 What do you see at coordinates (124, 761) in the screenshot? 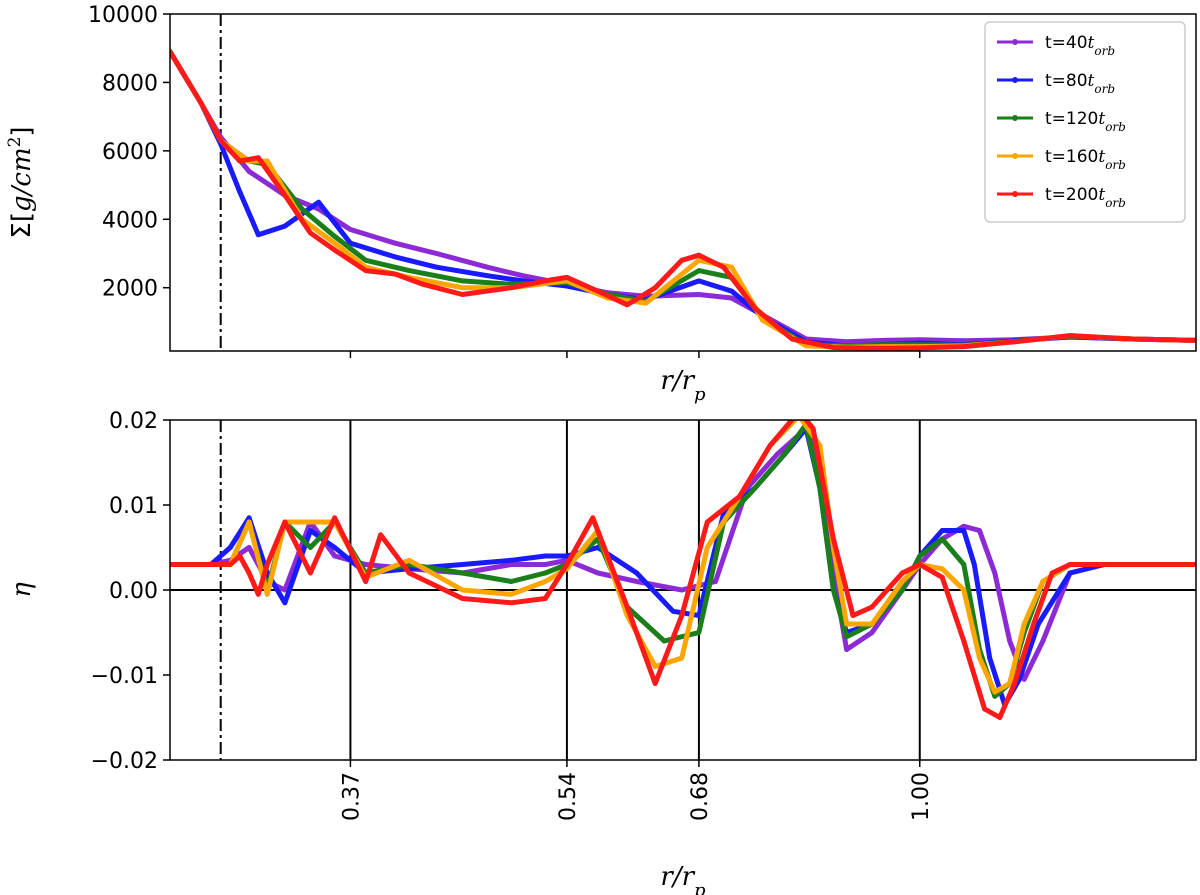
I see `ytick-label-0: −0.02` at bounding box center [124, 761].